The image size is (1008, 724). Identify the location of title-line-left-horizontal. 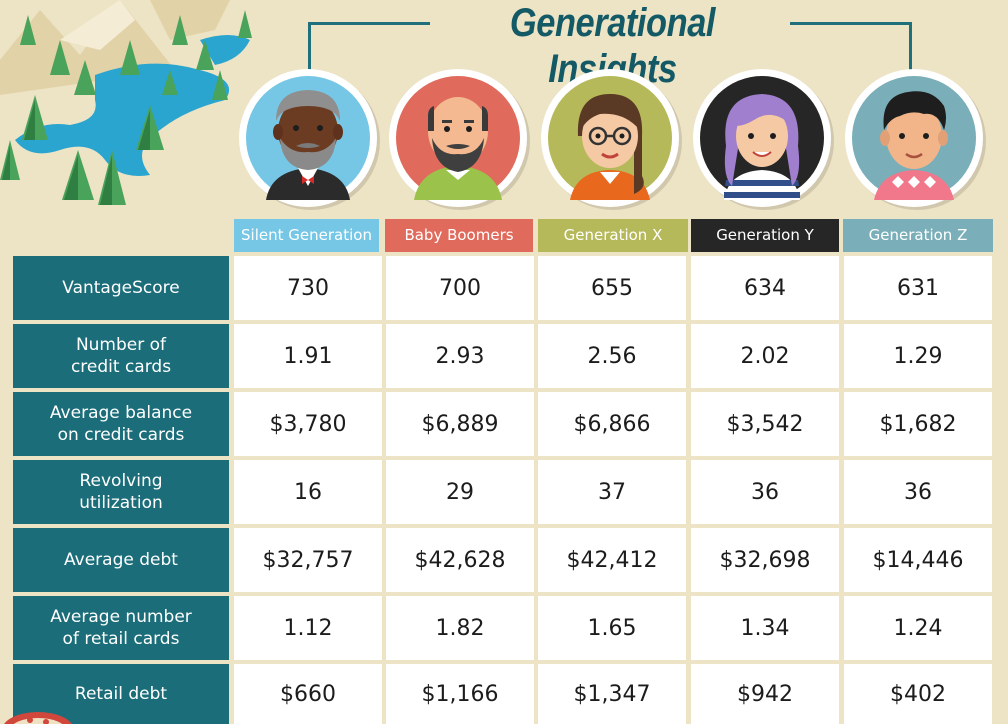
(369, 23).